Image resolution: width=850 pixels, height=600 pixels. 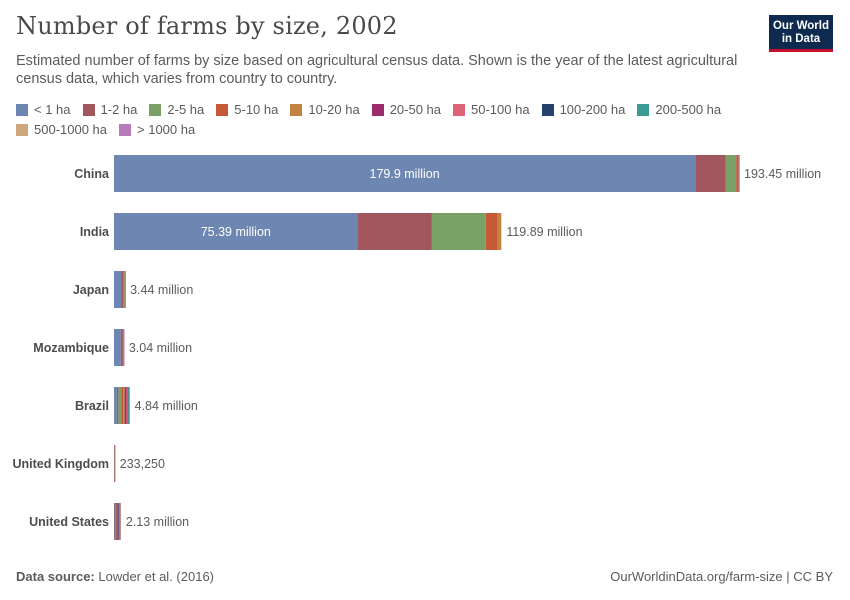 I want to click on bar-group-united-states: United States 2.13 million, so click(x=109, y=521).